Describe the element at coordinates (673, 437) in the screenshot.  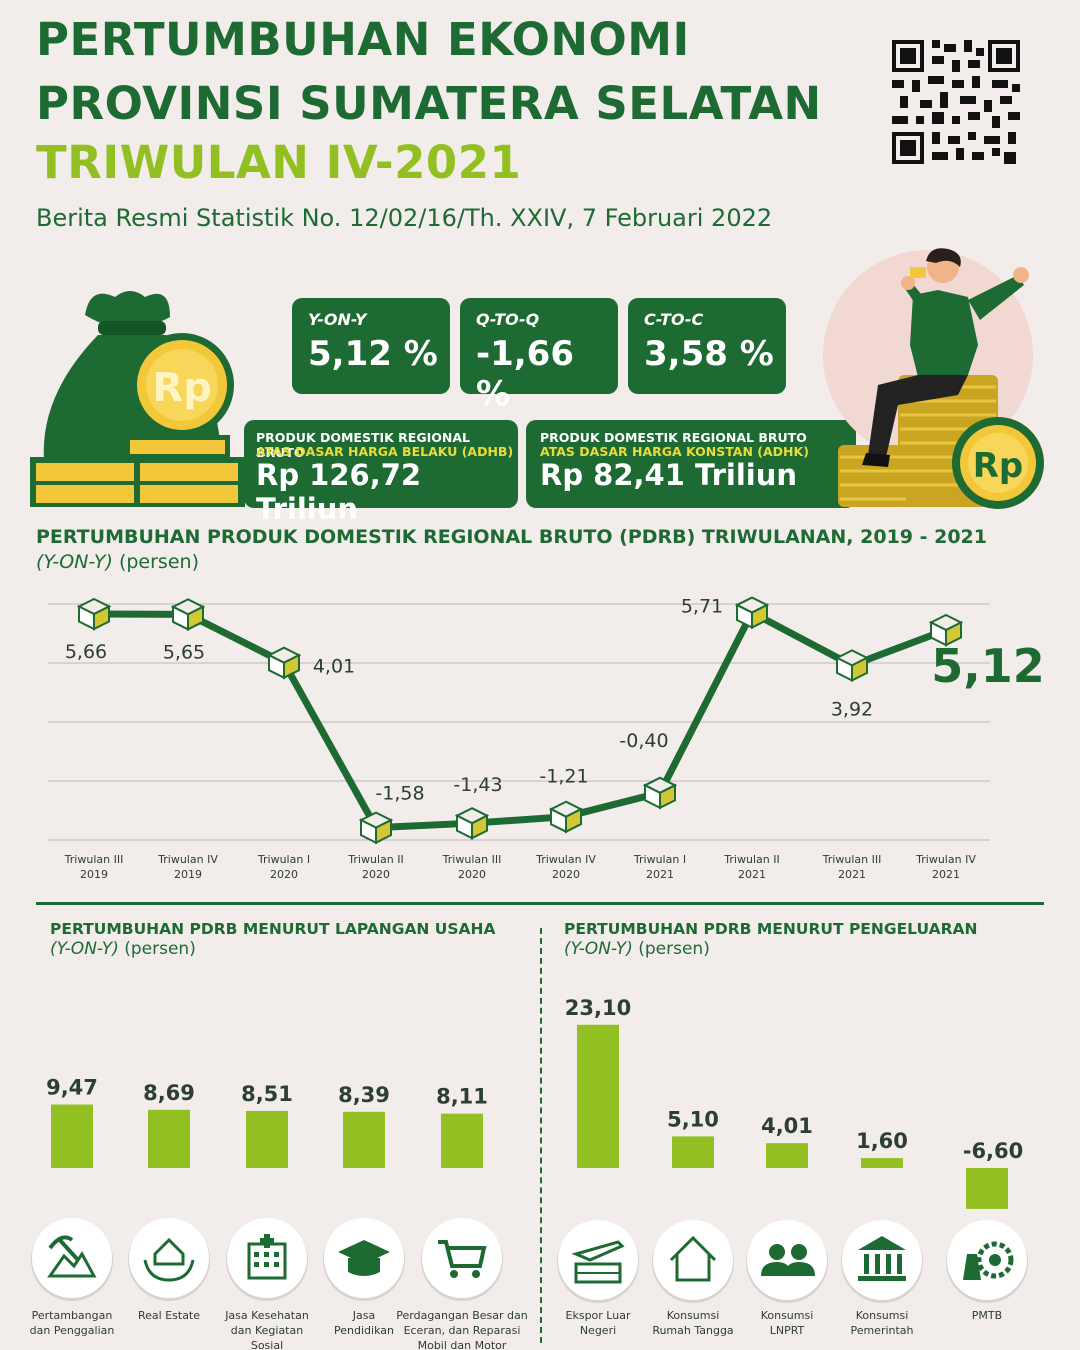
I see `pdrb-label: PRODUK DOMESTIK REGIONAL BRUTO` at that location.